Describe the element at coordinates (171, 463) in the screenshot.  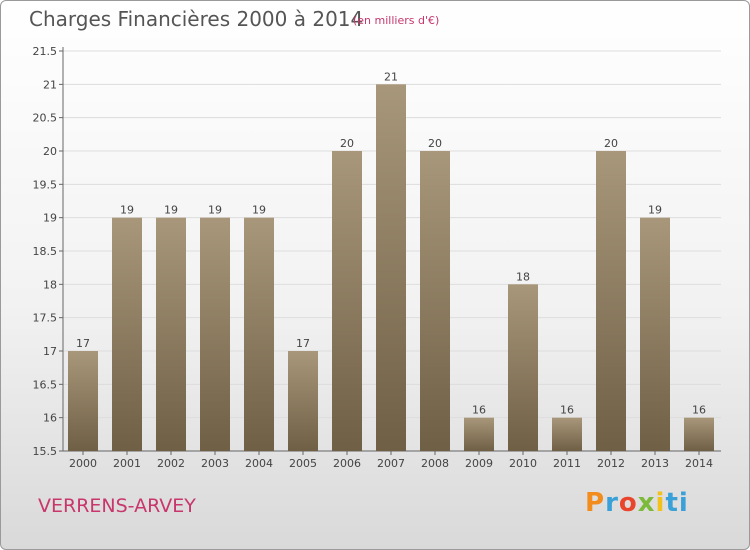
I see `x-tick-label-2002: 2002` at that location.